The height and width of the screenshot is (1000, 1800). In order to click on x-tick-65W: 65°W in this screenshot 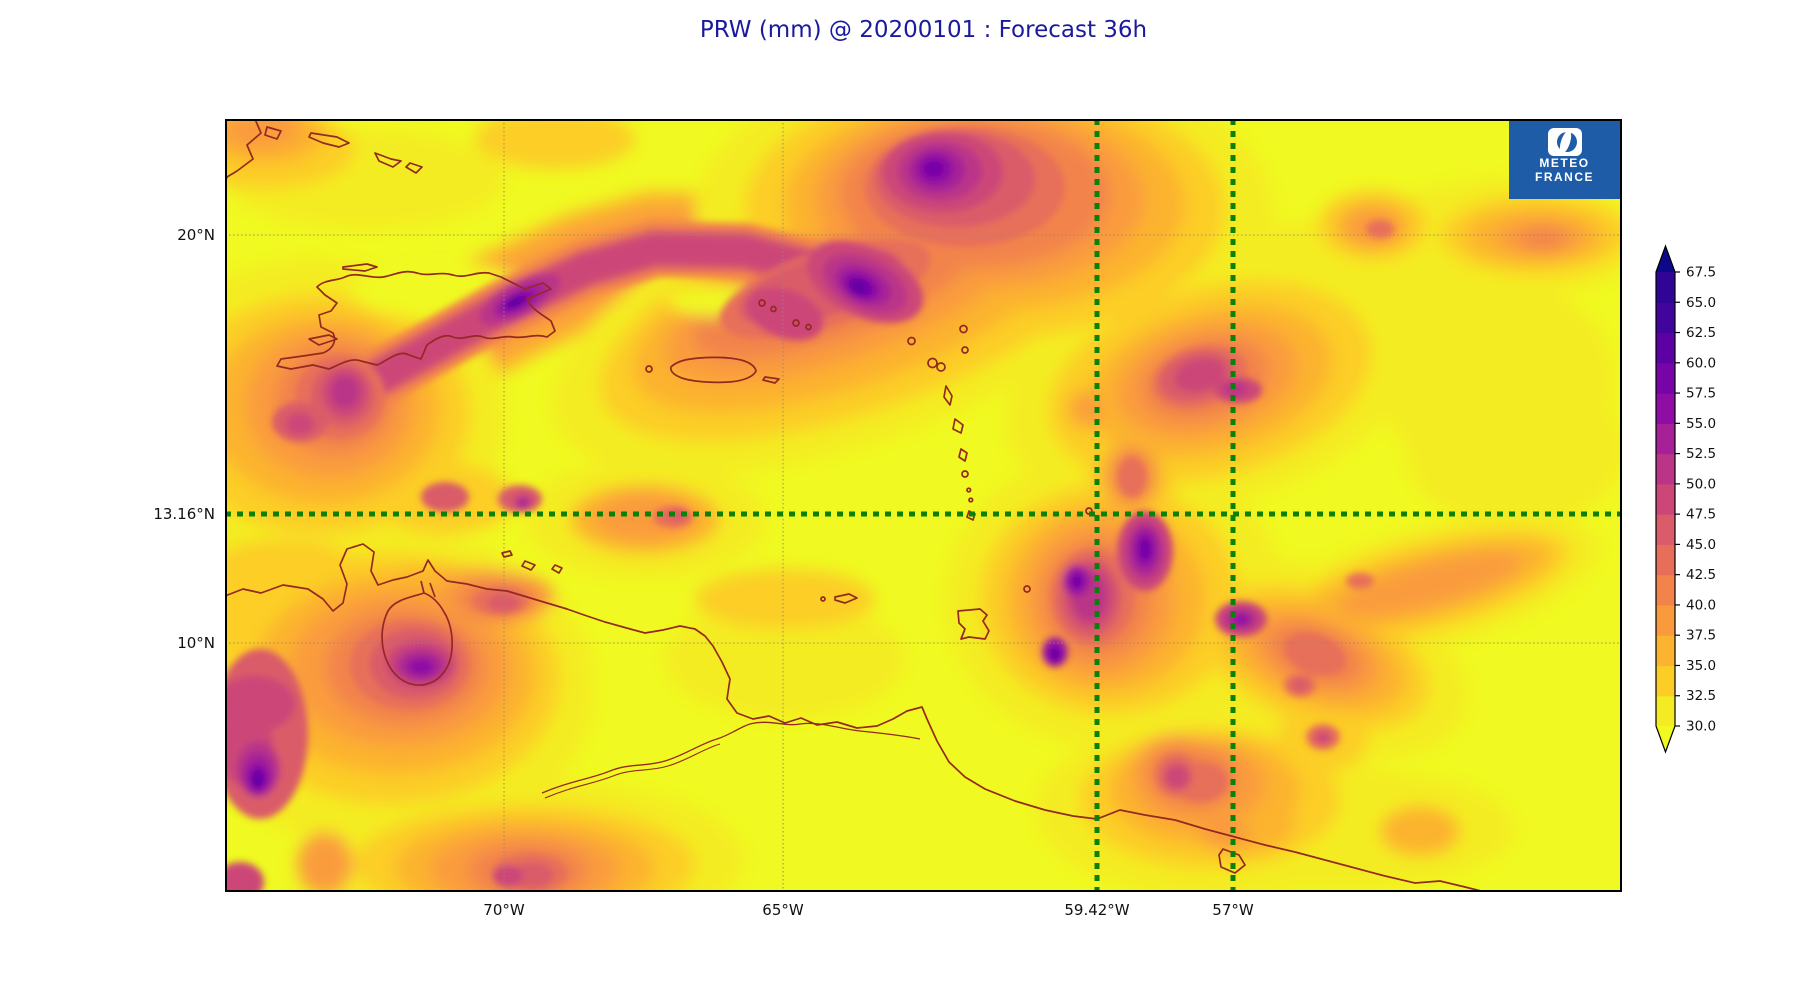, I will do `click(783, 910)`.